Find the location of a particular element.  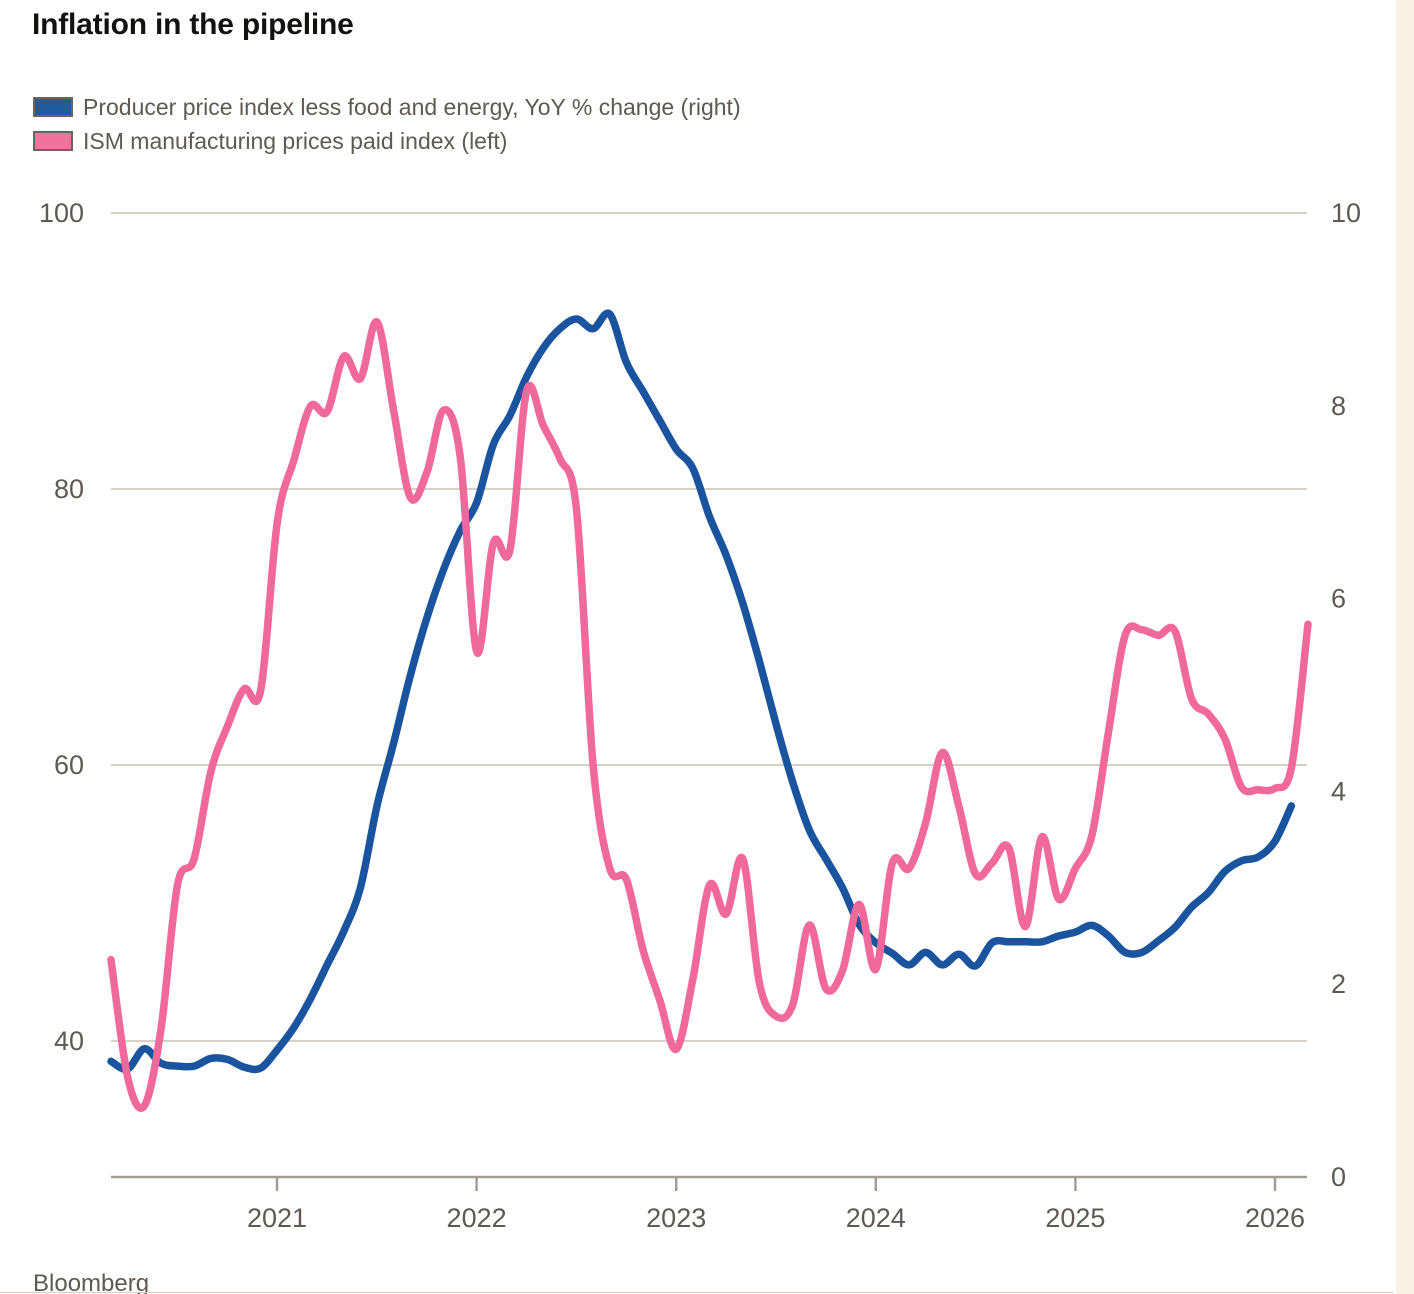

page-background-strip is located at coordinates (1405, 647).